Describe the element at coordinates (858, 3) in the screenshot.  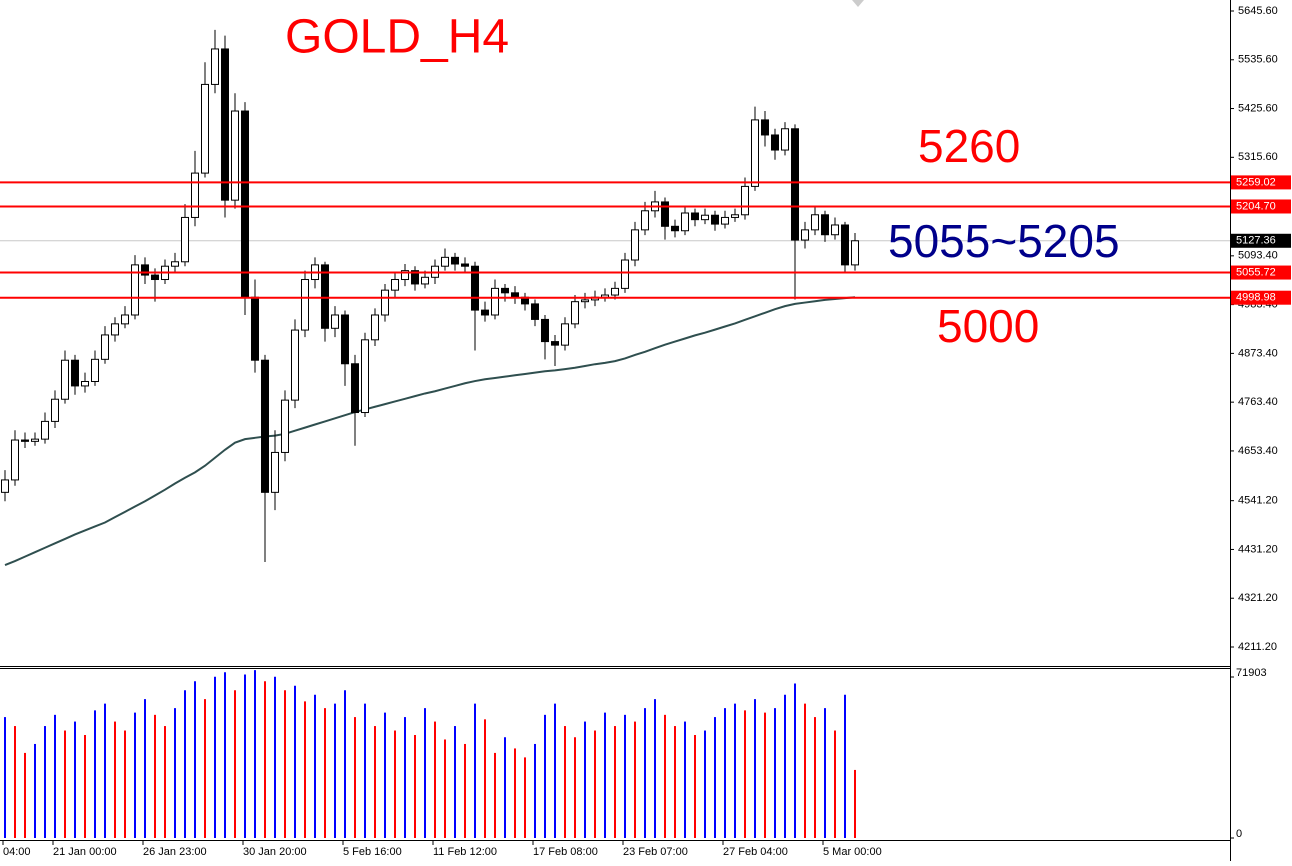
I see `shift-marker` at that location.